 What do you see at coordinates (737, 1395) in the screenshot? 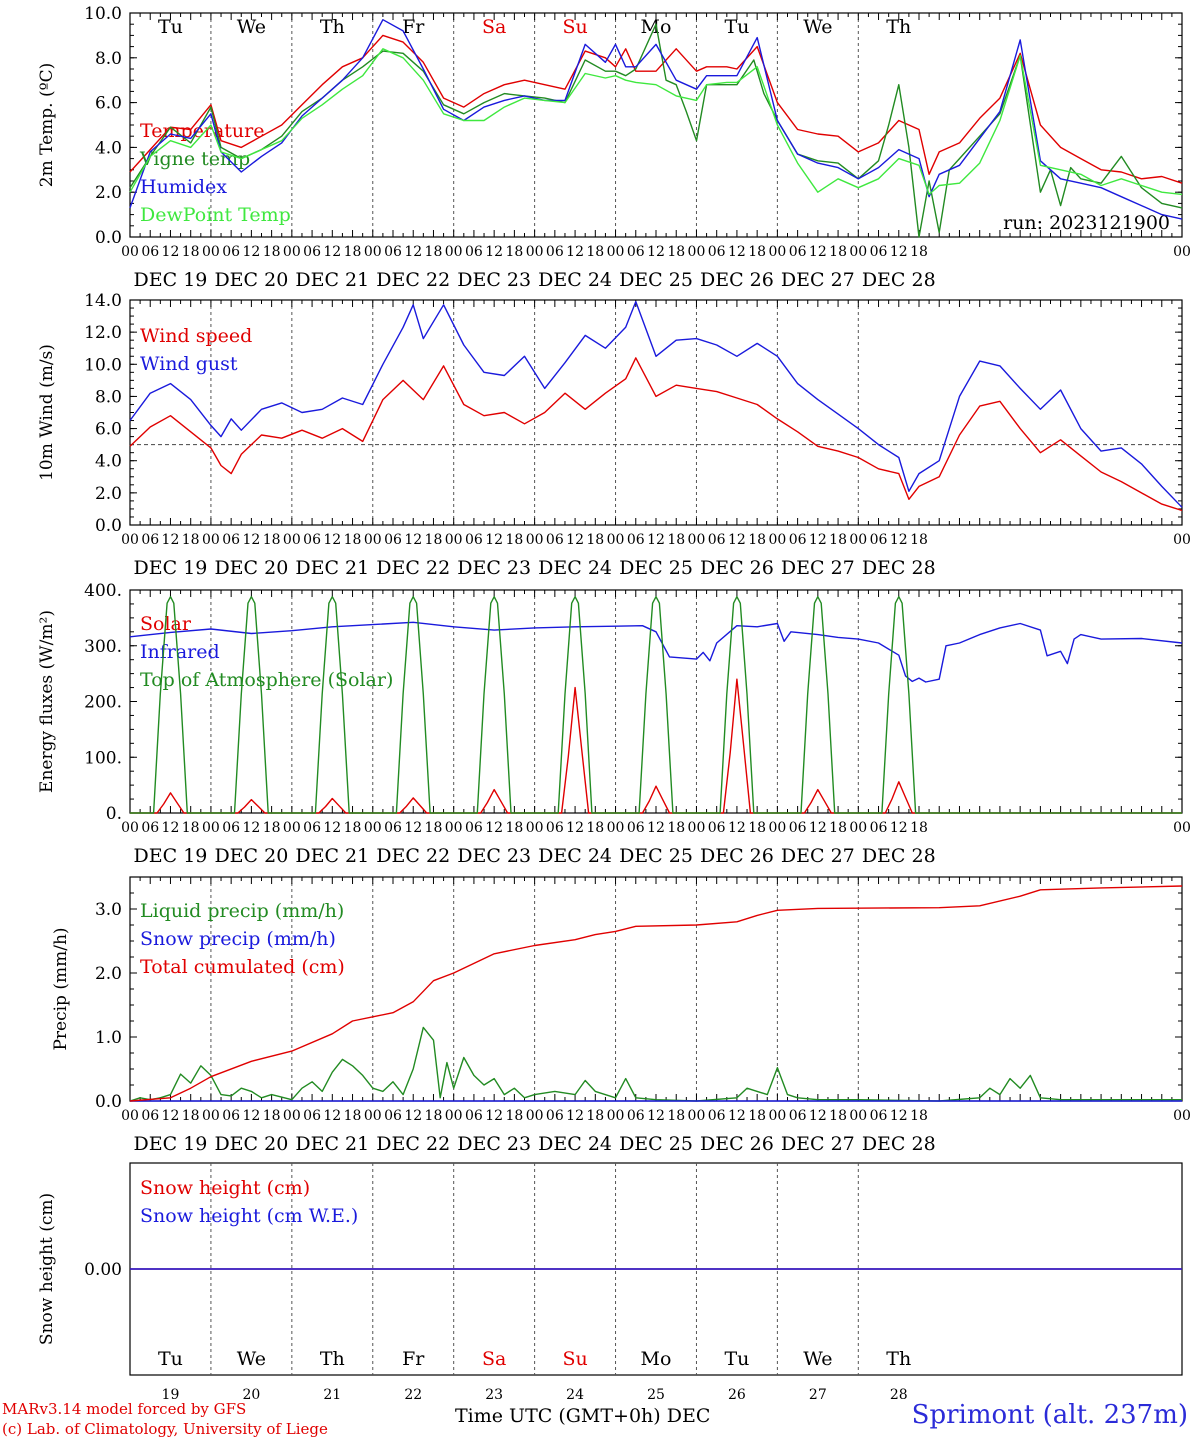
I see `day-number-label: 26` at bounding box center [737, 1395].